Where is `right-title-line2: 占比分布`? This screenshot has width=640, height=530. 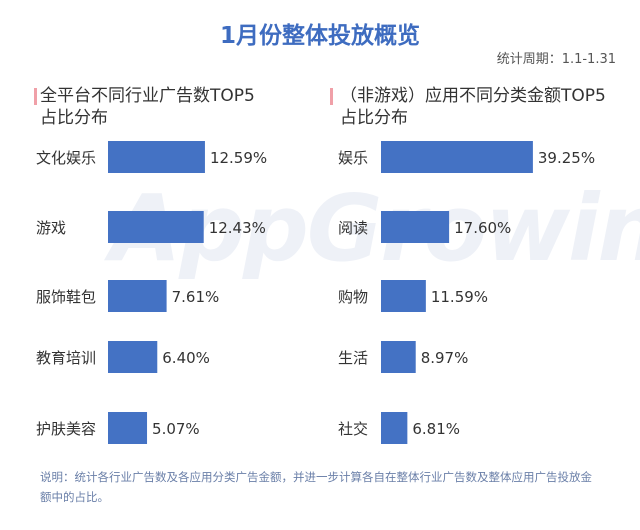 right-title-line2: 占比分布 is located at coordinates (374, 118).